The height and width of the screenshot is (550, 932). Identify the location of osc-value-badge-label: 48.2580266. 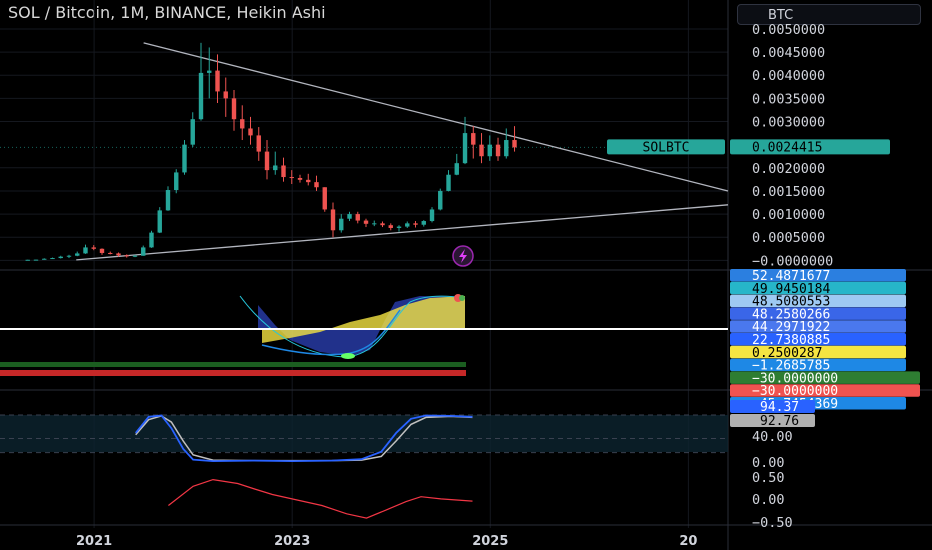
(791, 314).